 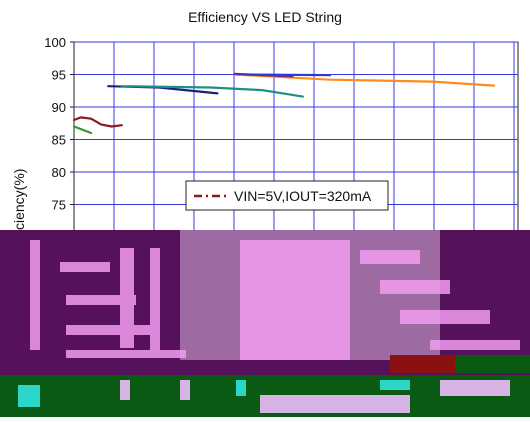 I want to click on legend: VIN=5V,IOUT=320mA, so click(x=287, y=195).